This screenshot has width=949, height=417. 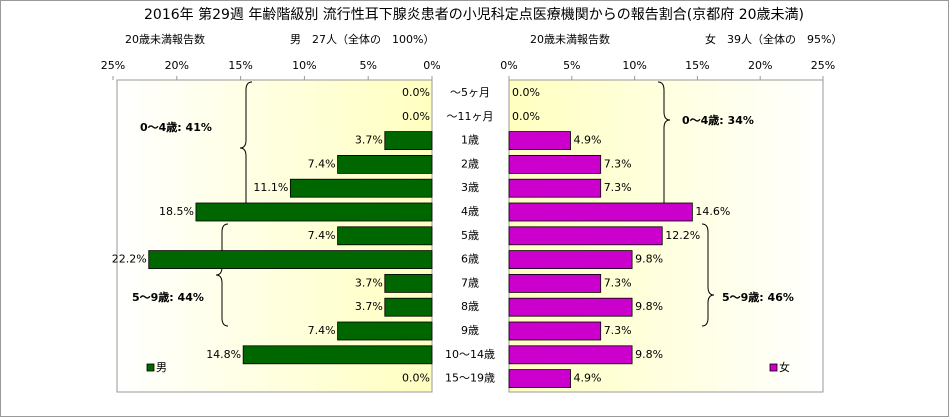 I want to click on subtitle: 女 39人（全体の 95%）, so click(x=773, y=39).